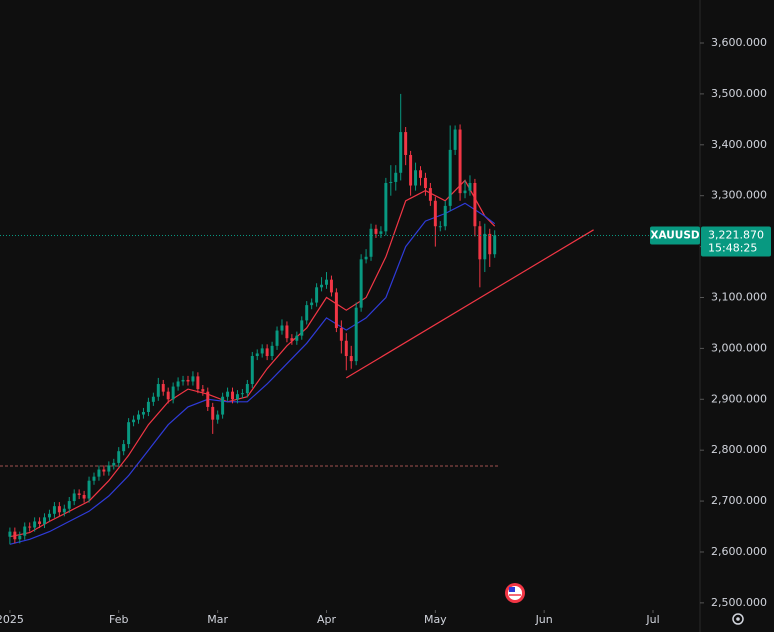 The image size is (774, 632). Describe the element at coordinates (739, 347) in the screenshot. I see `y-tick-label: 3,000.000` at that location.